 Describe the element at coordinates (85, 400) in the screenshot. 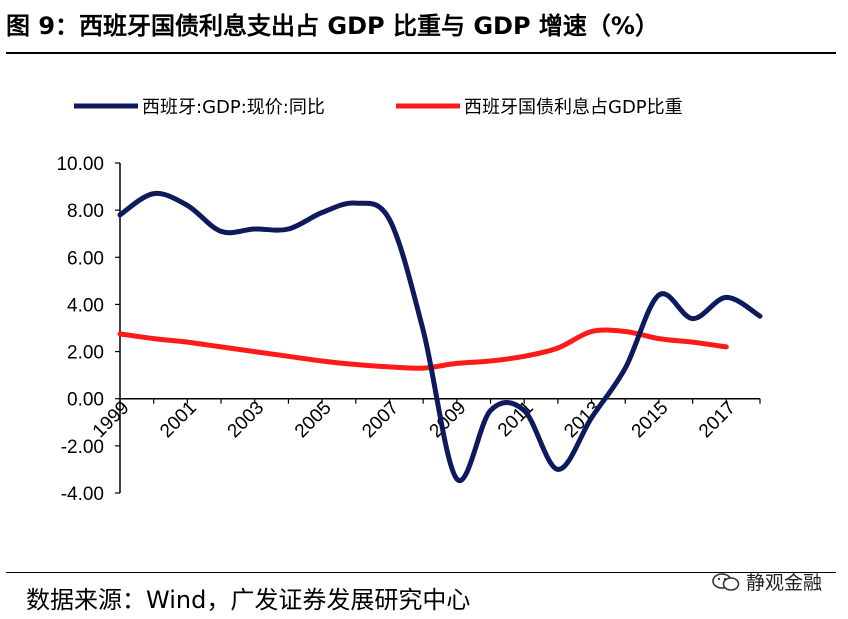

I see `y-tick-label: 0.00` at that location.